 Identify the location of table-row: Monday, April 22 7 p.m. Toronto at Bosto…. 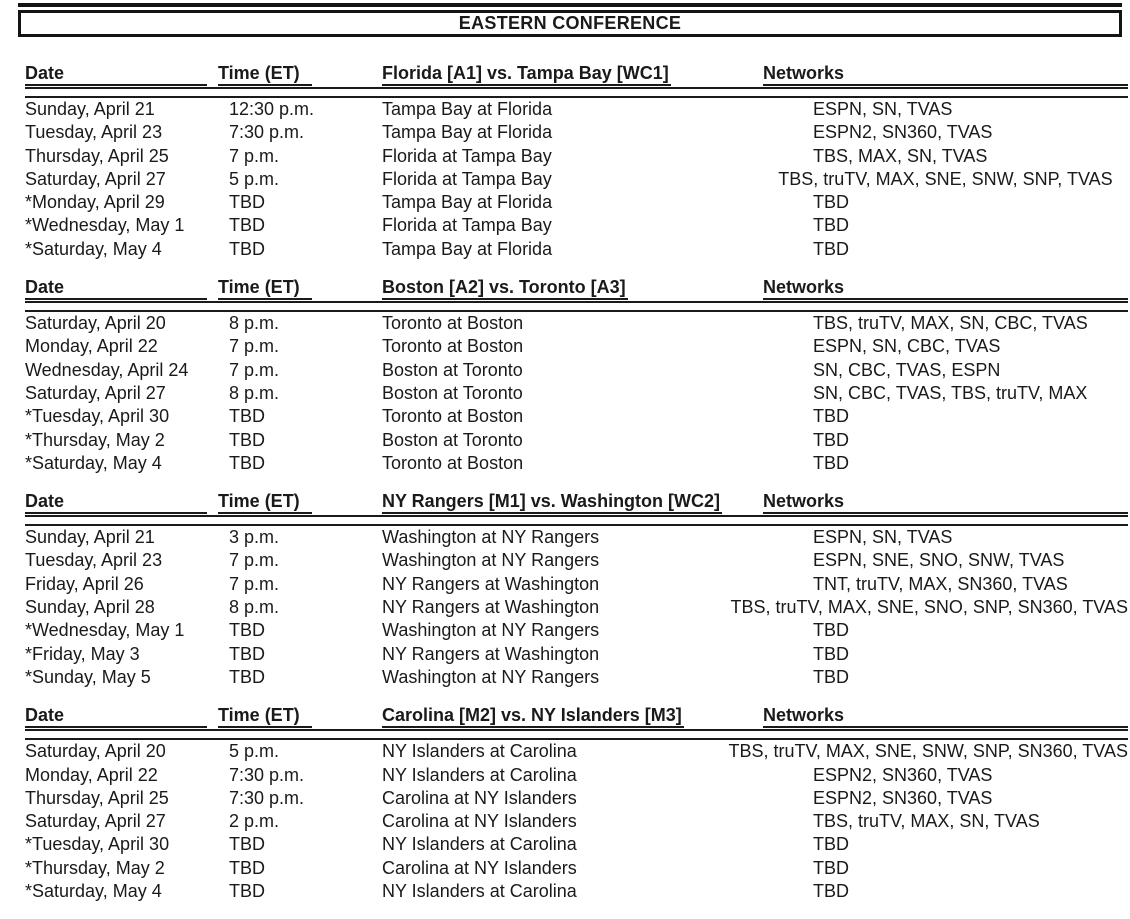
(576, 346).